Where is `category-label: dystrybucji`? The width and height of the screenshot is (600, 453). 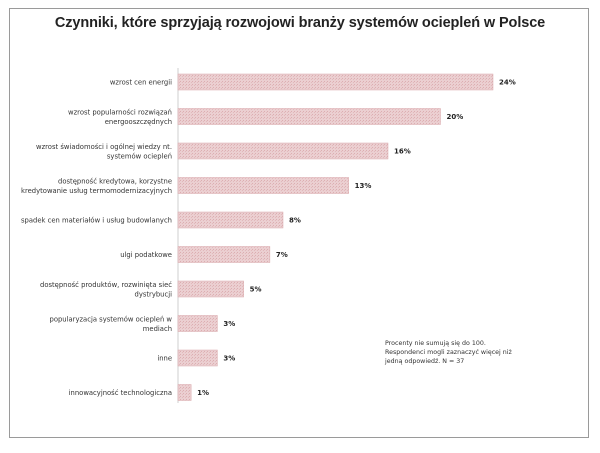 category-label: dystrybucji is located at coordinates (154, 294).